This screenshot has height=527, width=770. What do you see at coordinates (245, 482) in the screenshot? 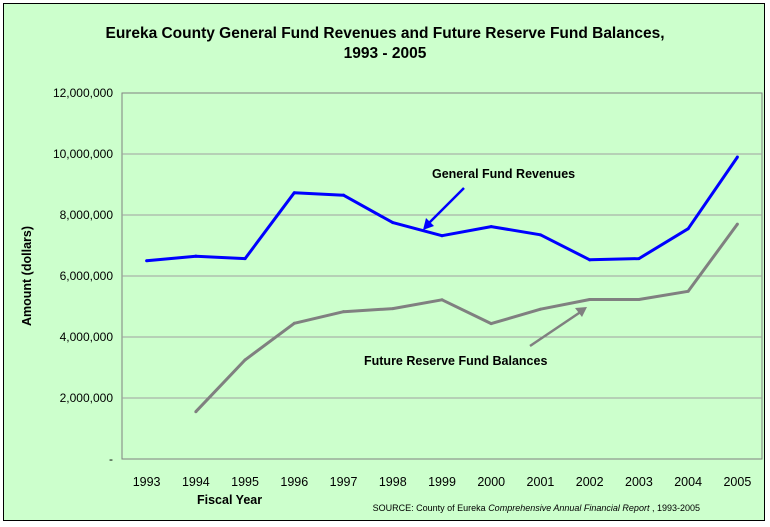
I see `x-tick-label: 1995` at bounding box center [245, 482].